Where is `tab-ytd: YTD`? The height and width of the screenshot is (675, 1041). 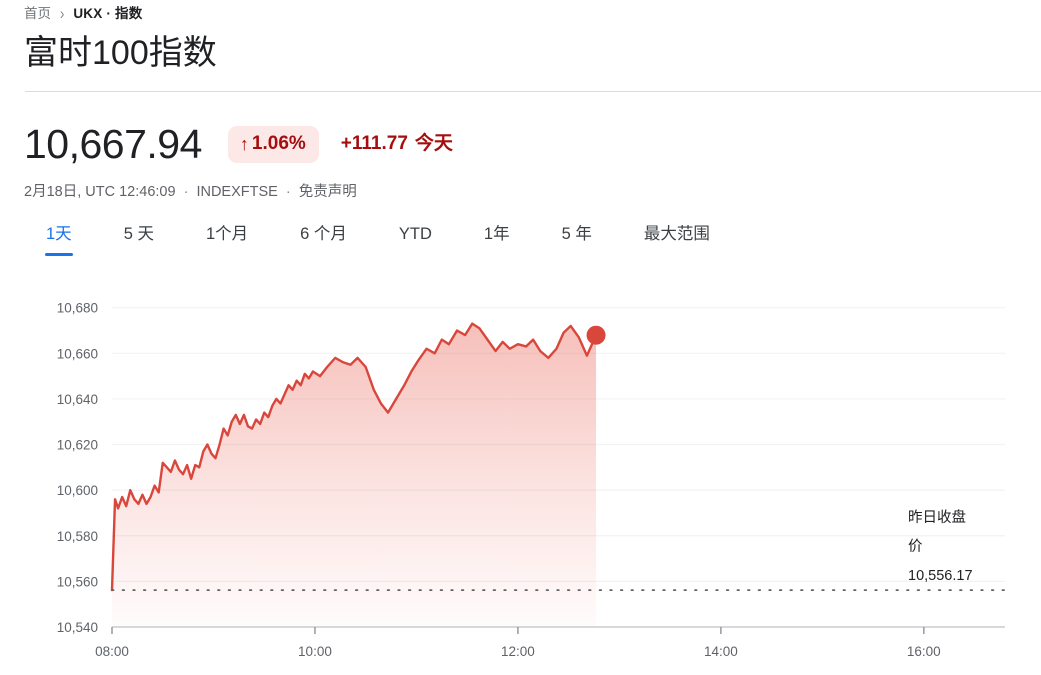
tab-ytd: YTD is located at coordinates (415, 234).